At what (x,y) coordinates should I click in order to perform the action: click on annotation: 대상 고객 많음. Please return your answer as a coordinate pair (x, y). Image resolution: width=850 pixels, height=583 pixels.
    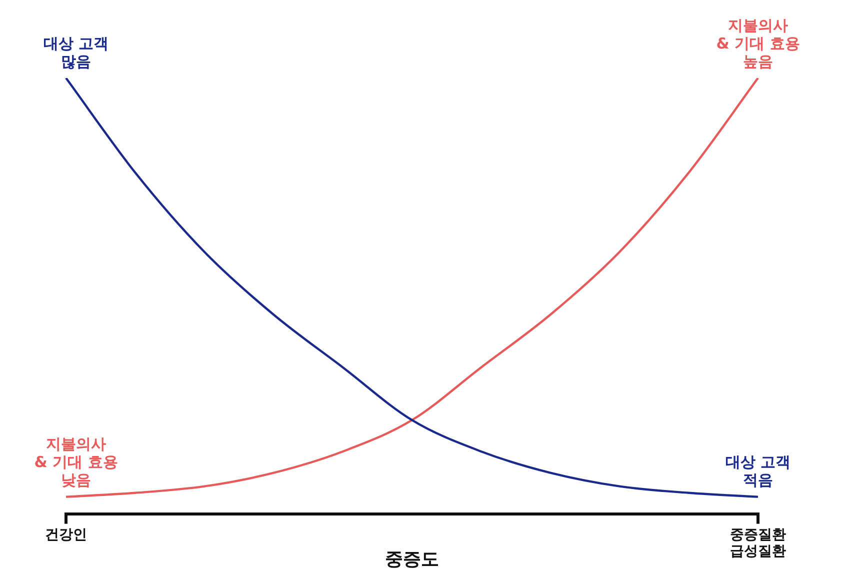
    Looking at the image, I should click on (76, 52).